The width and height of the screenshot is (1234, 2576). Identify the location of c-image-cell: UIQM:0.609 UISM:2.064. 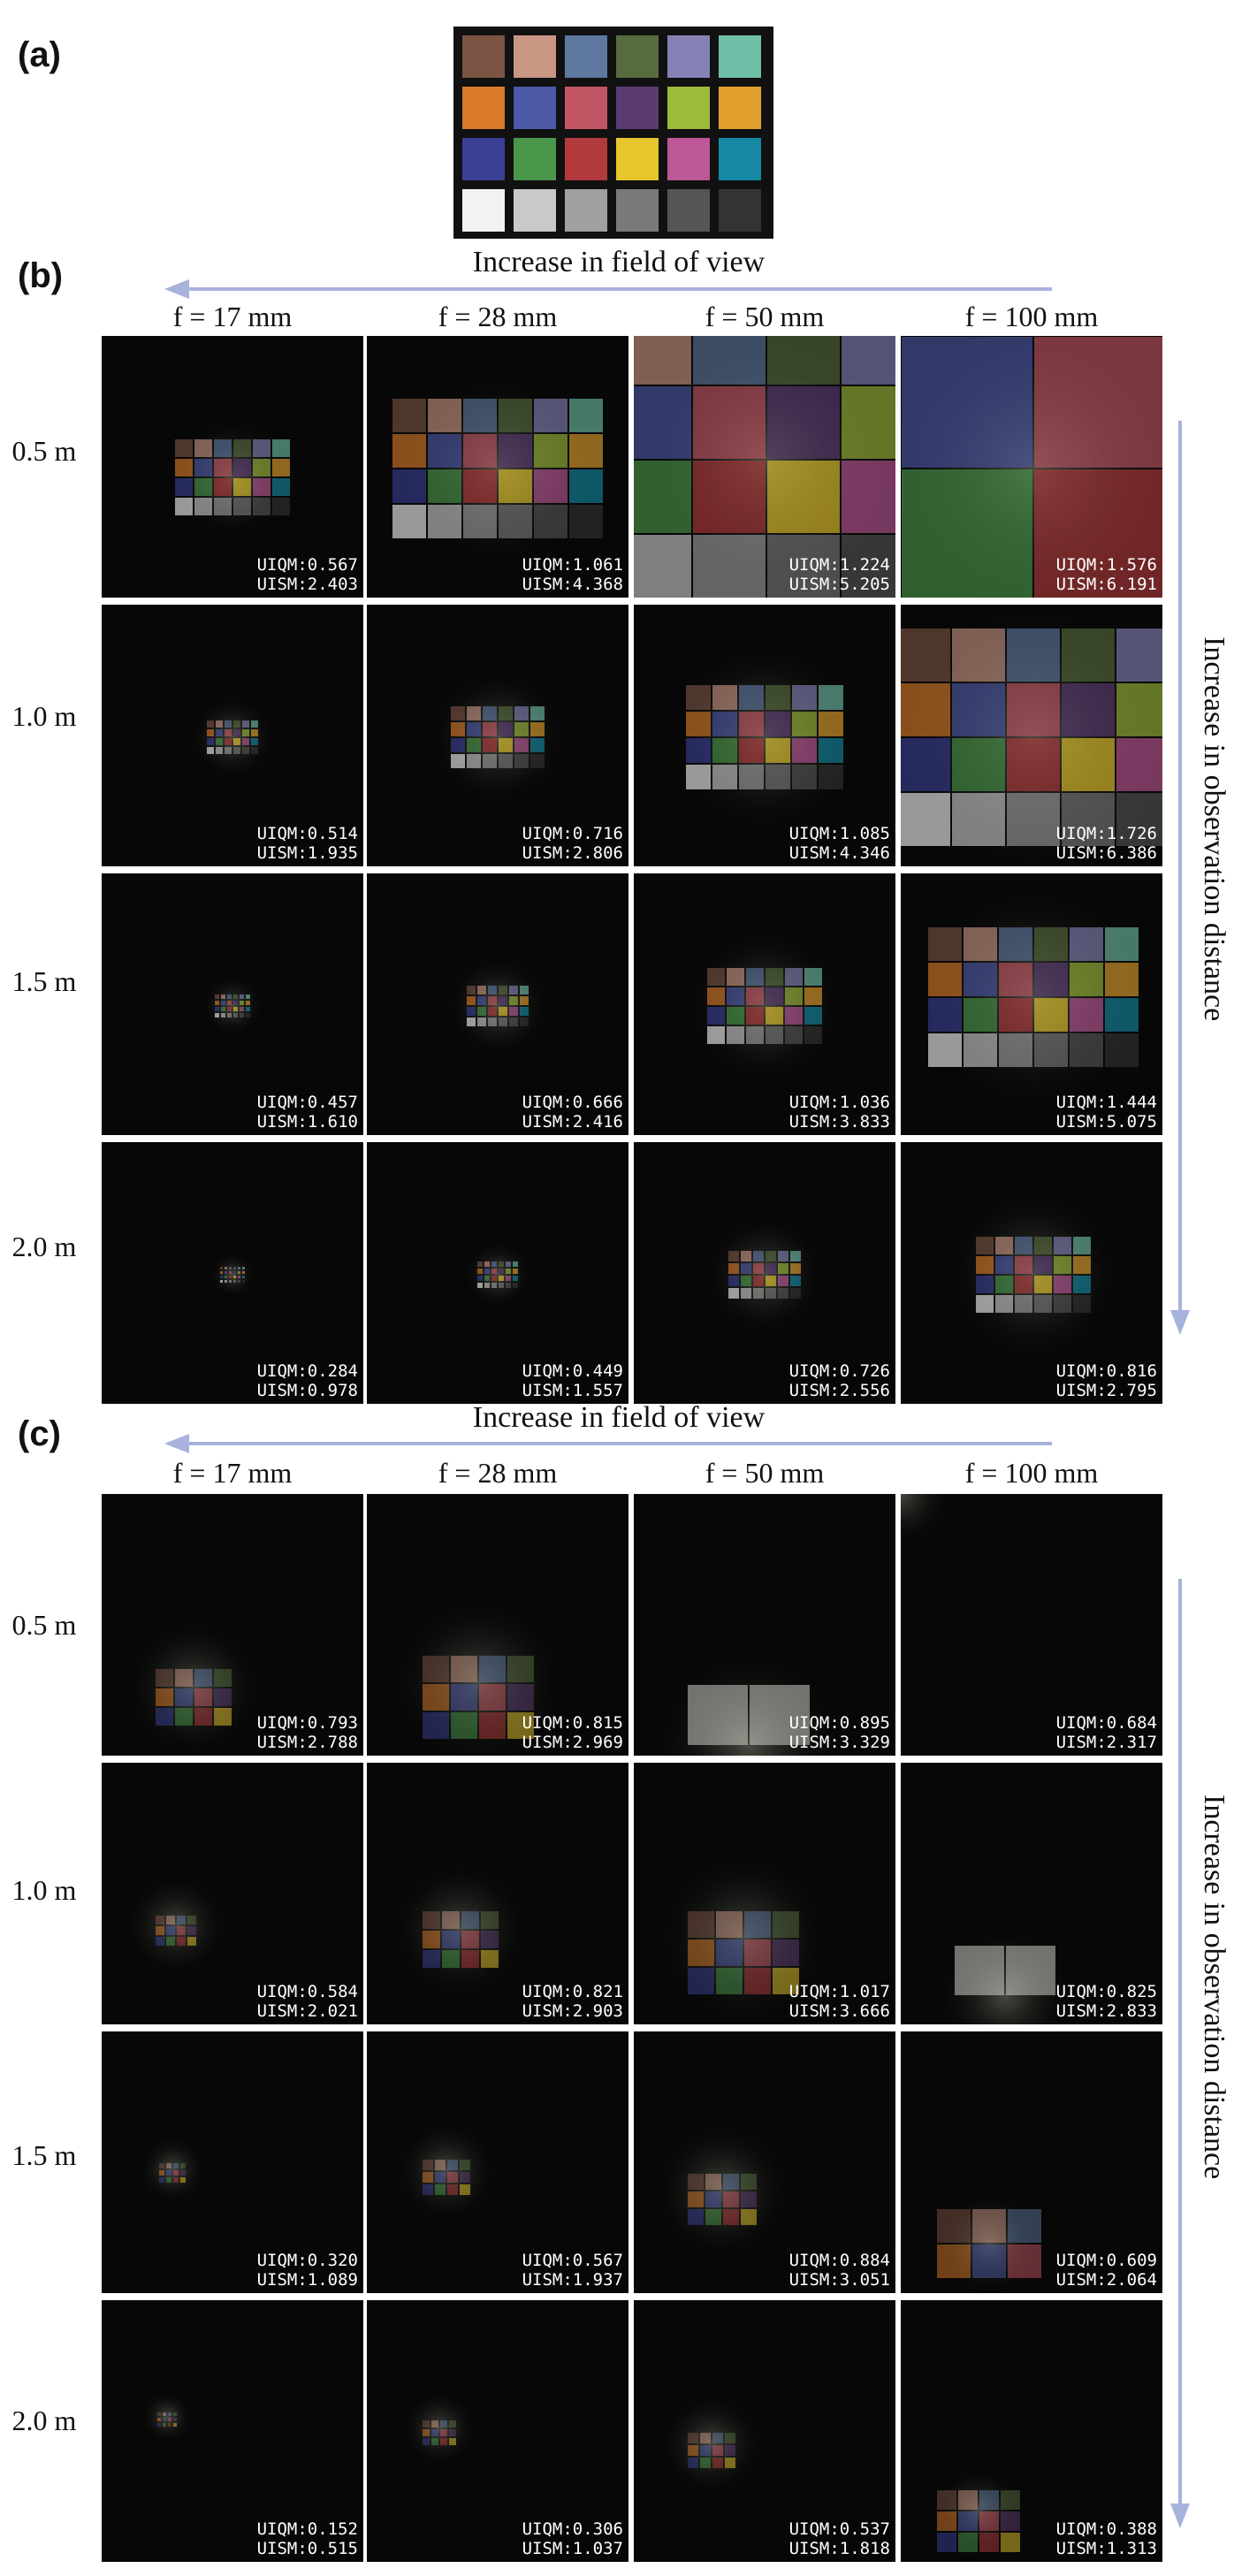
(1031, 2162).